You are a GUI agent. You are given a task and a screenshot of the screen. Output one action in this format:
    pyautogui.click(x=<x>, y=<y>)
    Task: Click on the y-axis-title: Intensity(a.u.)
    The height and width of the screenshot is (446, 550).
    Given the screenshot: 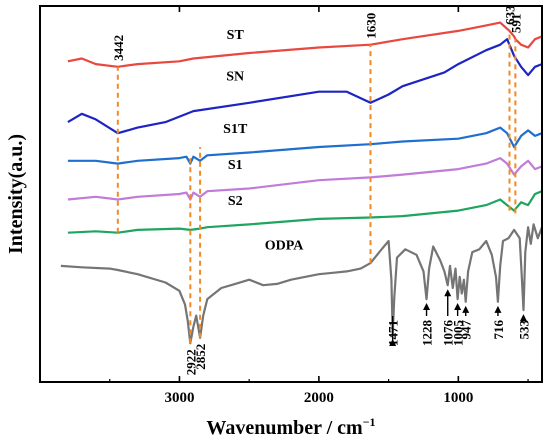 What is the action you would take?
    pyautogui.click(x=16, y=194)
    